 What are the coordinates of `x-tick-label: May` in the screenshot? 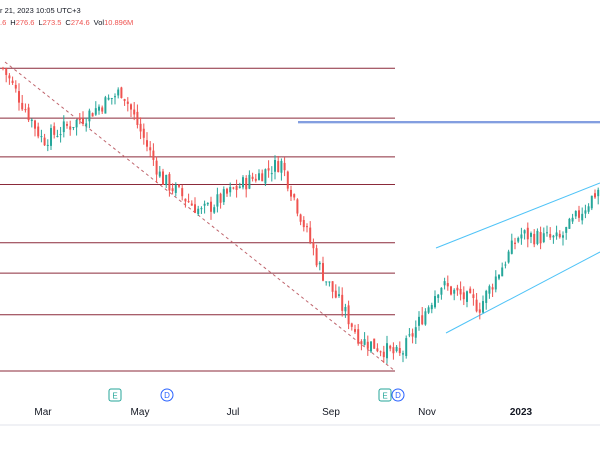 It's located at (140, 412).